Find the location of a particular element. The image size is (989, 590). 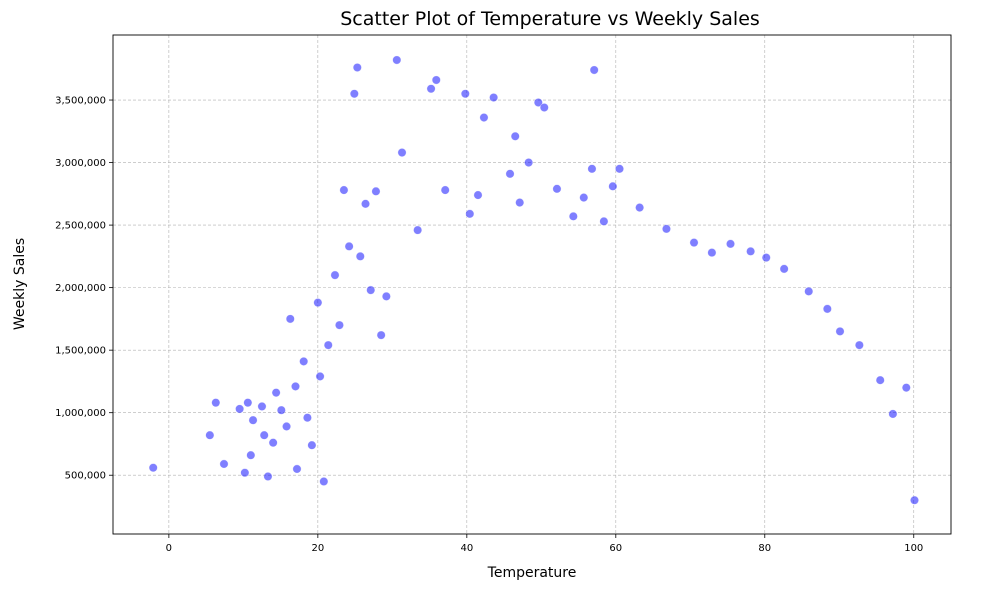

x-tick-label: 100 is located at coordinates (913, 548).